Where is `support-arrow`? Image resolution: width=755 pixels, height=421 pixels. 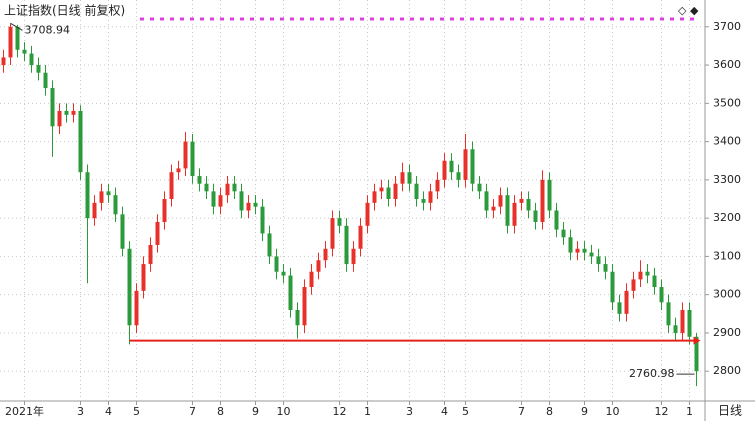
support-arrow is located at coordinates (697, 340).